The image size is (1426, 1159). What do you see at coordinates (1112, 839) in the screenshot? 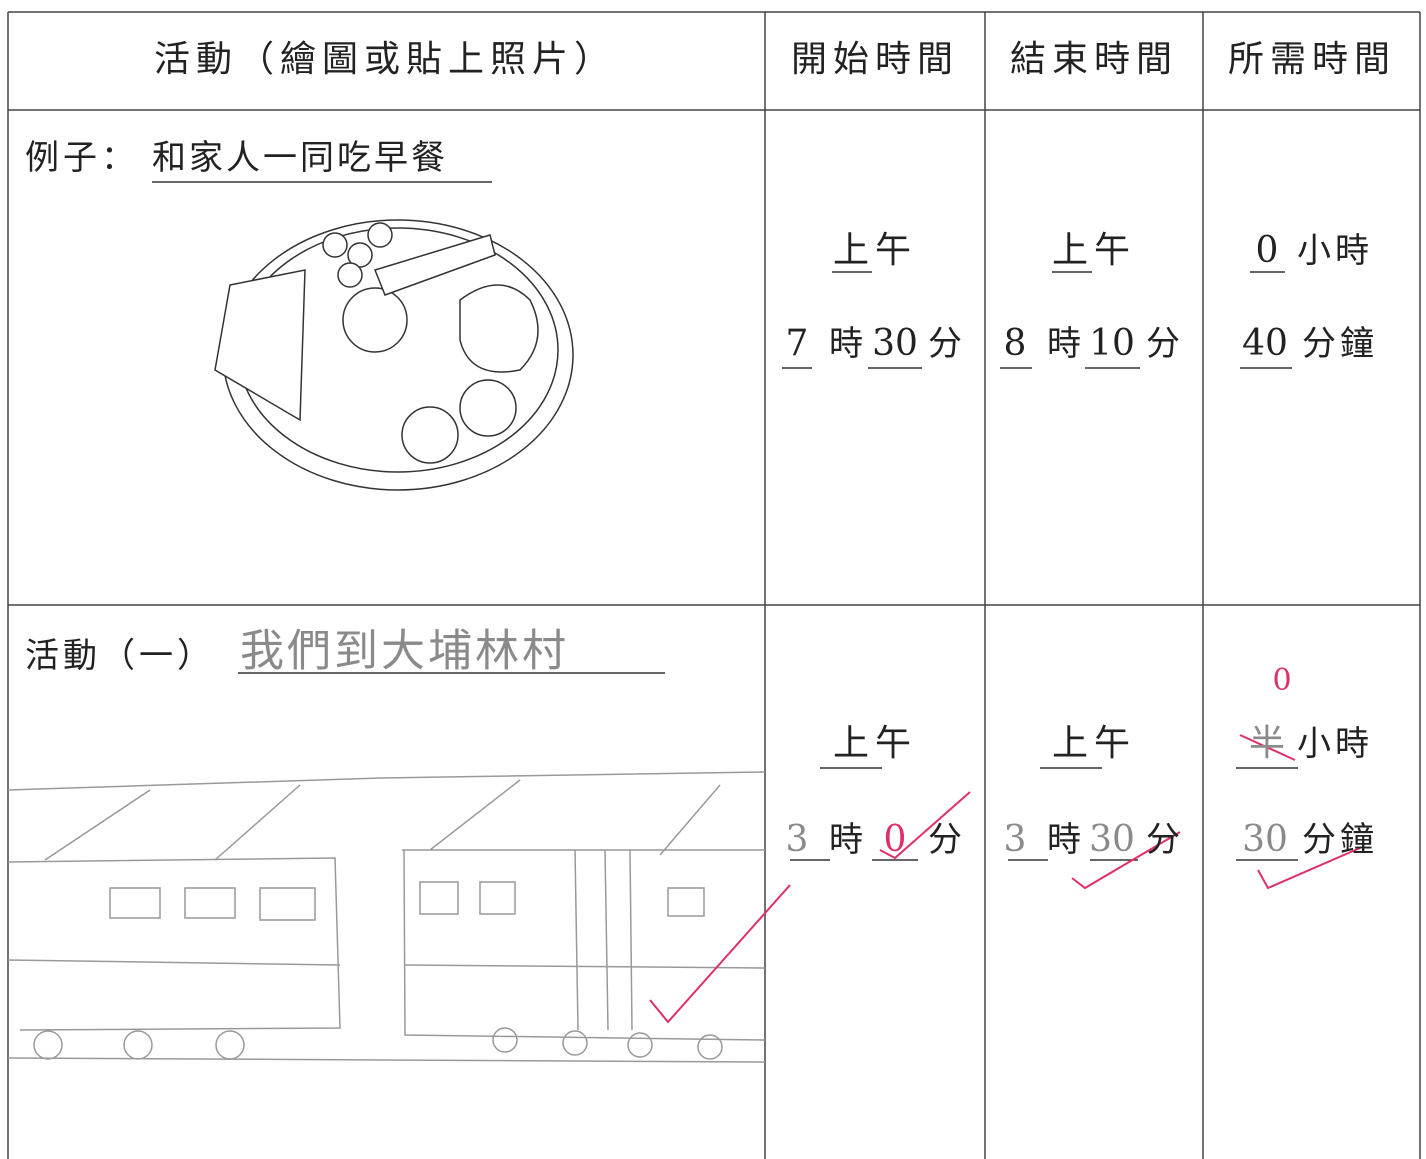
I see `end-minute: 30` at bounding box center [1112, 839].